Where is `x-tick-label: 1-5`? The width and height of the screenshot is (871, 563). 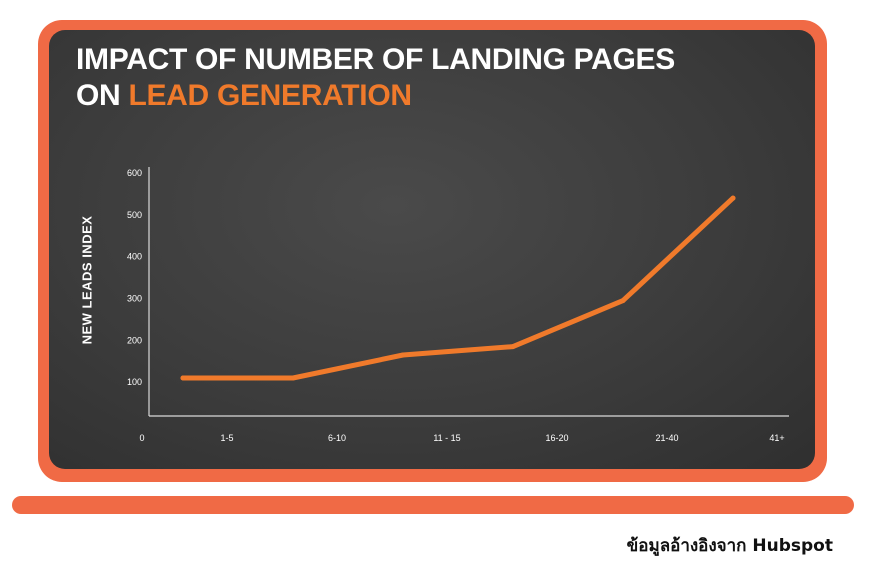 x-tick-label: 1-5 is located at coordinates (226, 438).